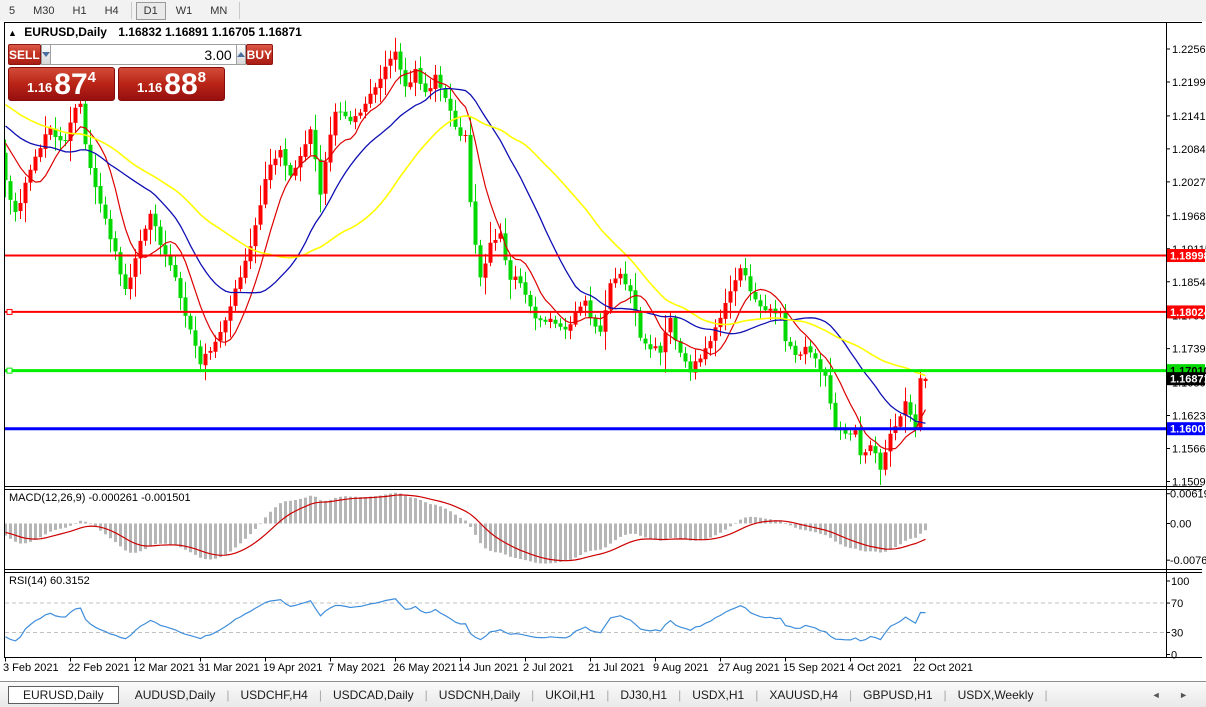  I want to click on timeframe-button-w1: W1, so click(184, 10).